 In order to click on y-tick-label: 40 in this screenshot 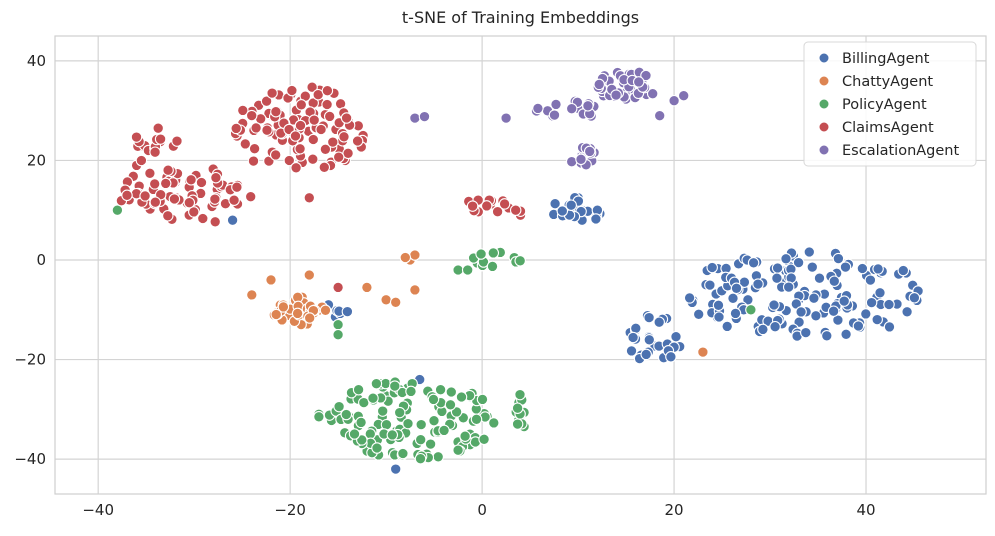, I will do `click(36, 61)`.